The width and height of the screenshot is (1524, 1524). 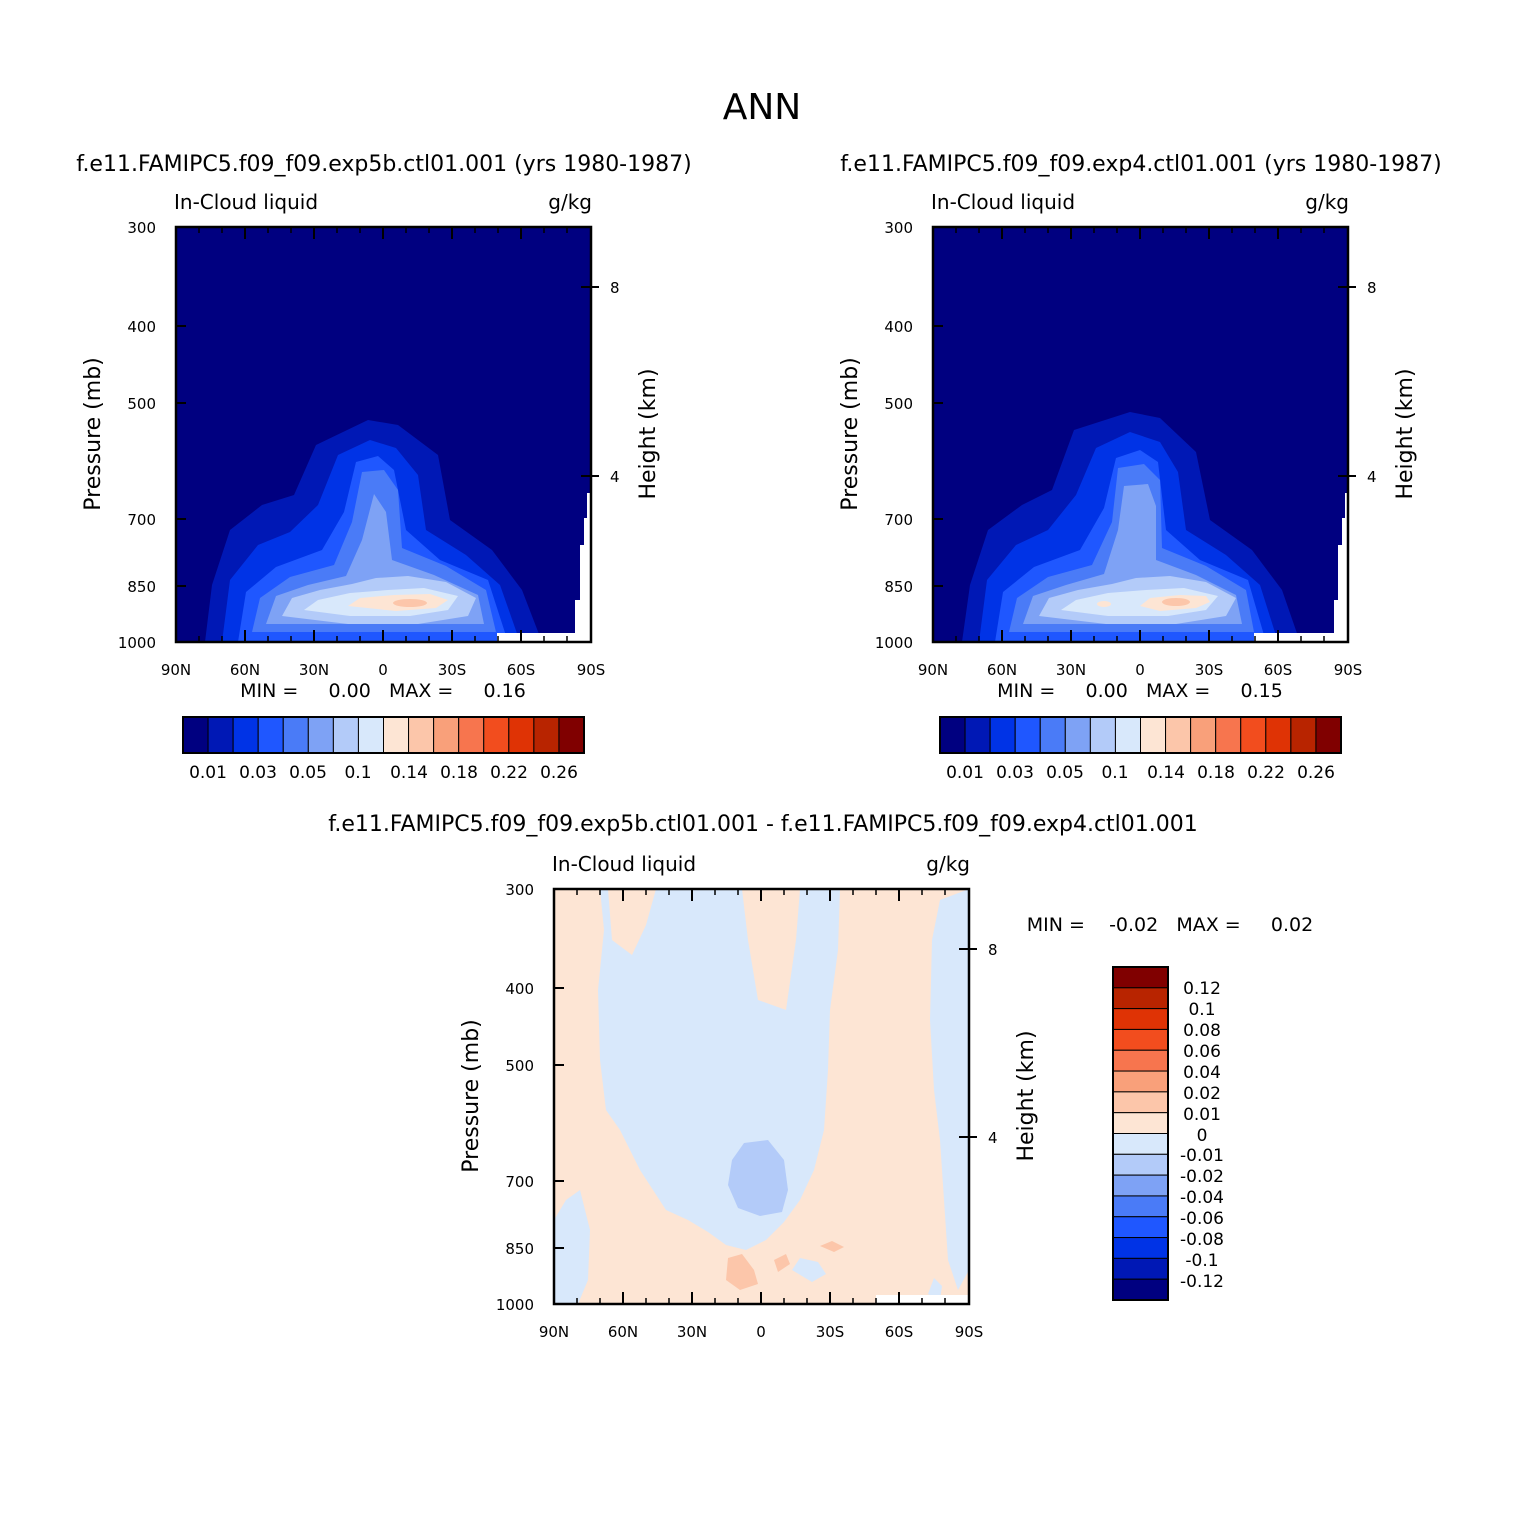 I want to click on y2-axis-label: Height (km), so click(x=1026, y=1095).